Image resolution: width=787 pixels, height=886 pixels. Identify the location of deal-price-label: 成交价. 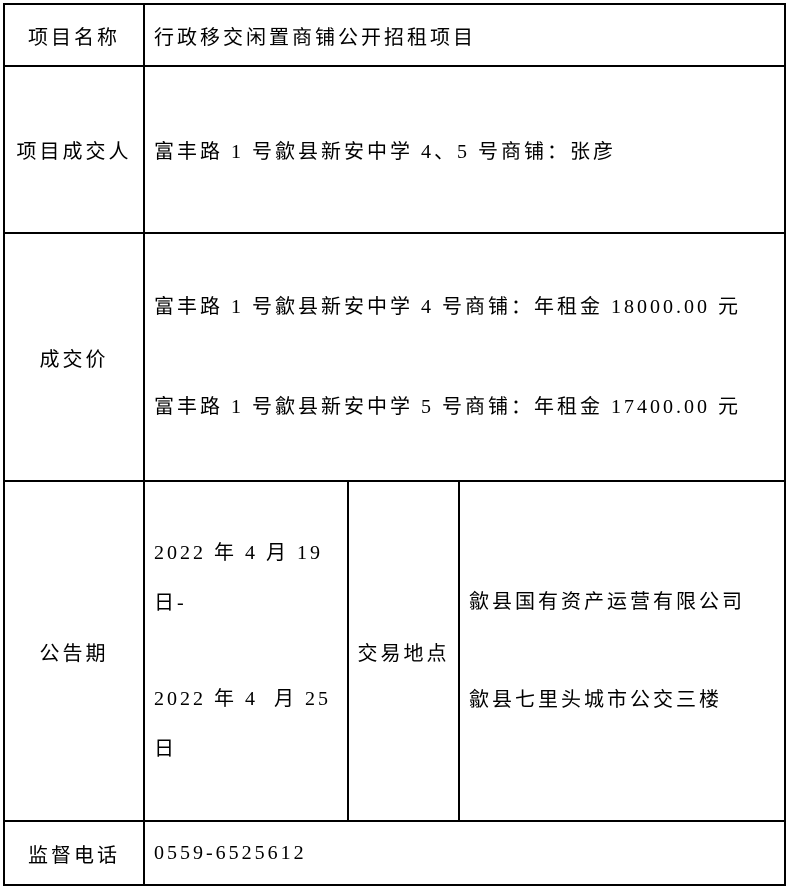
(74, 357).